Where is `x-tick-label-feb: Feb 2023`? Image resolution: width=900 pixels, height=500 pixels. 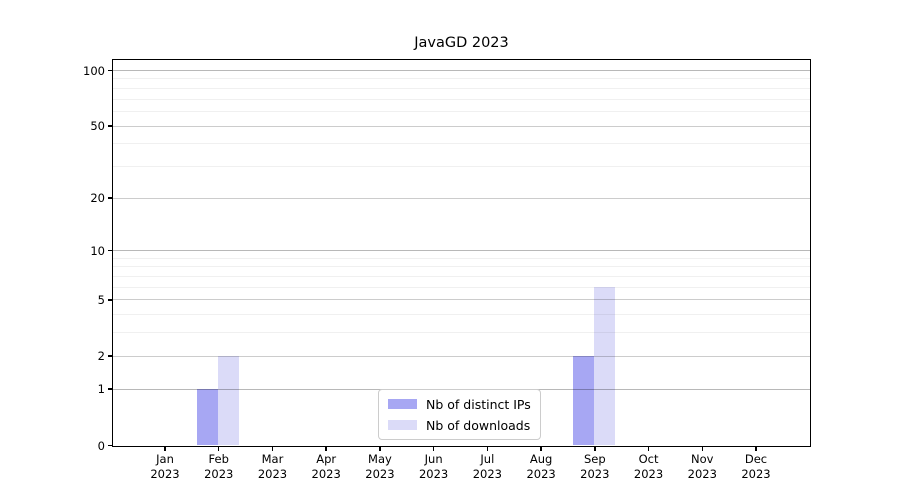 x-tick-label-feb: Feb 2023 is located at coordinates (219, 467).